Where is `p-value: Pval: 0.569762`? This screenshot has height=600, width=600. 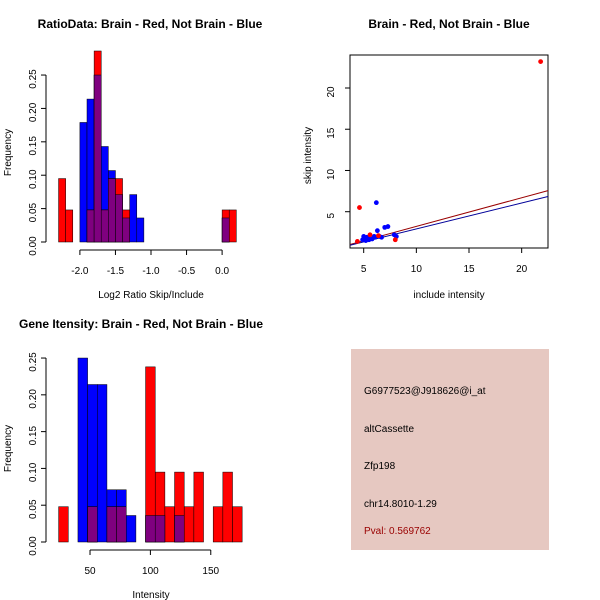
p-value: Pval: 0.569762 is located at coordinates (397, 531).